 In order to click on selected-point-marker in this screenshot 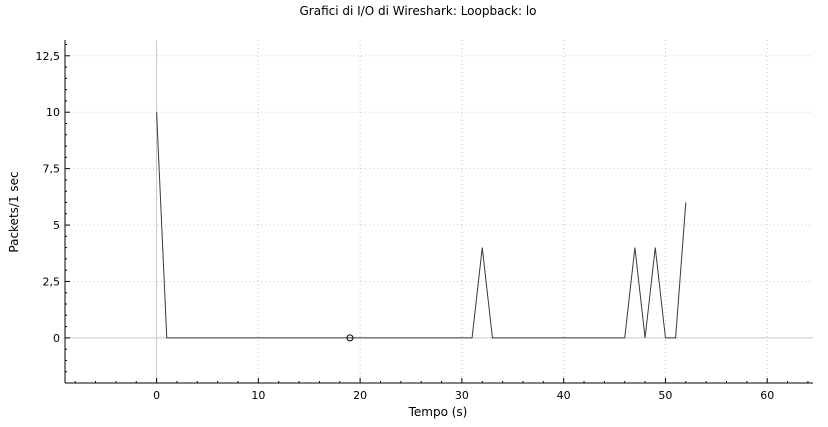, I will do `click(350, 338)`.